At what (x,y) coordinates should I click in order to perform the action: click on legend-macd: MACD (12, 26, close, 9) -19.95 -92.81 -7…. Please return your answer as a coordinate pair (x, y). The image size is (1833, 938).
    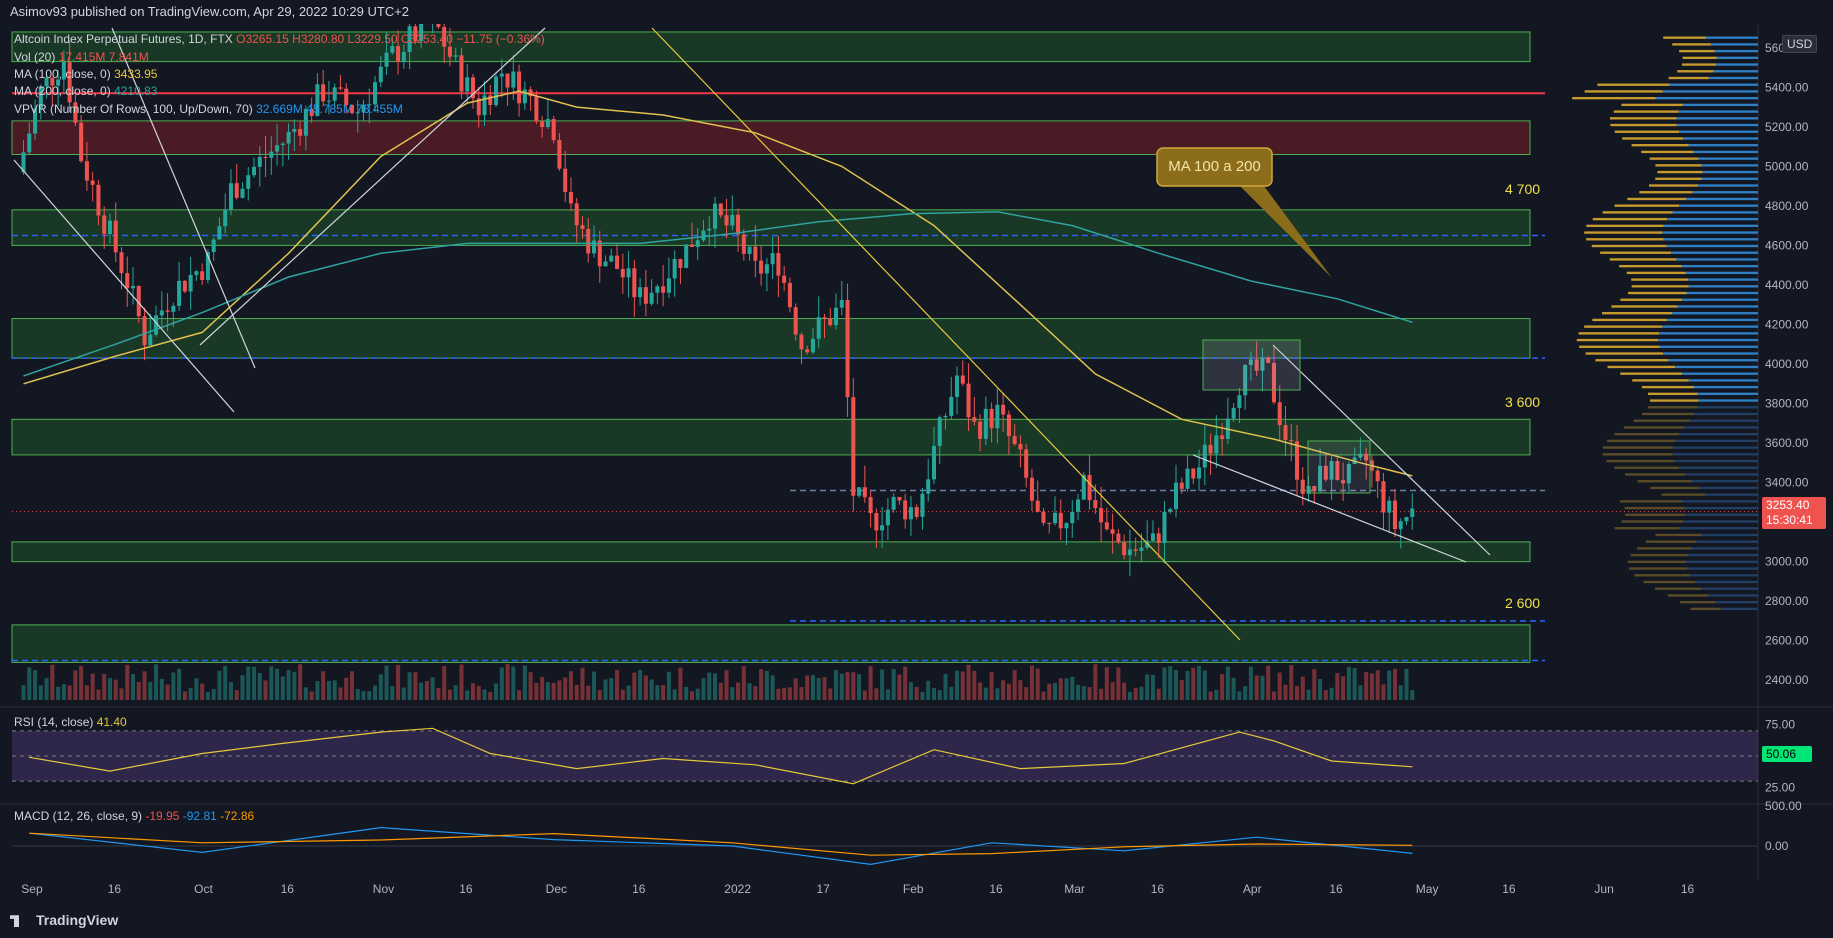
    Looking at the image, I should click on (134, 816).